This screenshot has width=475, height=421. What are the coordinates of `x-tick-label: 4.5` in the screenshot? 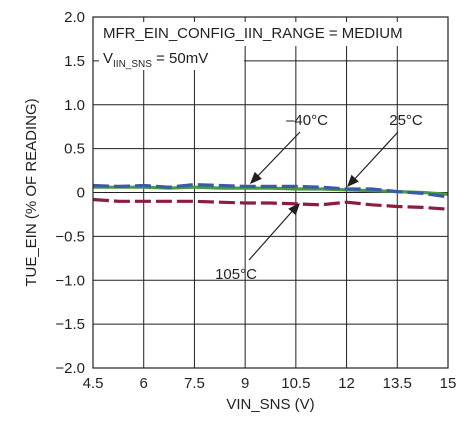 It's located at (93, 383).